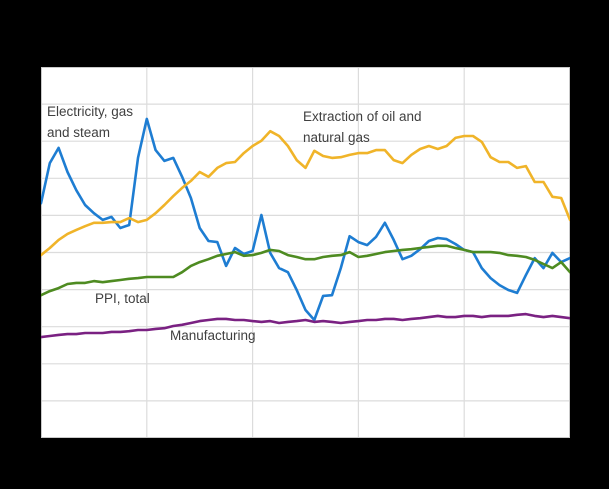  What do you see at coordinates (90, 122) in the screenshot?
I see `series-label-electricity-gas-and-steam: Electricity, gas and steam` at bounding box center [90, 122].